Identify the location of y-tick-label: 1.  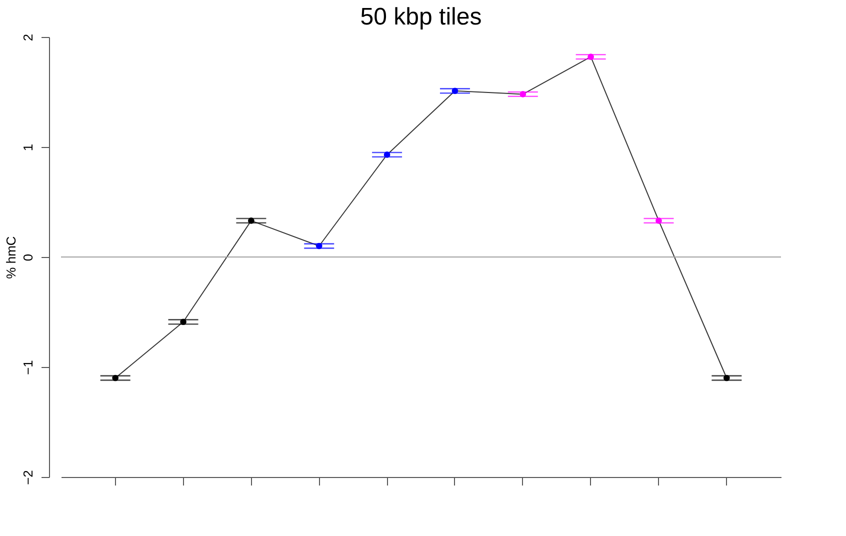
(28, 148).